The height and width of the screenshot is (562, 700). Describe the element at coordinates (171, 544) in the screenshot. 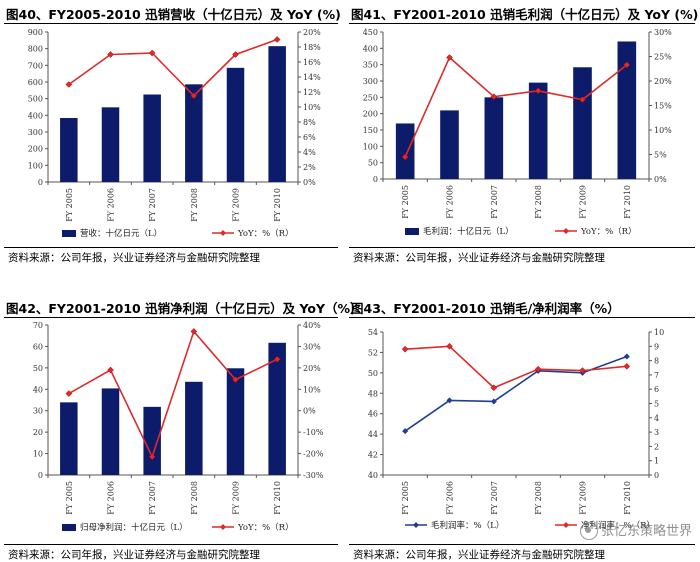

I see `chart42-source-rule` at that location.